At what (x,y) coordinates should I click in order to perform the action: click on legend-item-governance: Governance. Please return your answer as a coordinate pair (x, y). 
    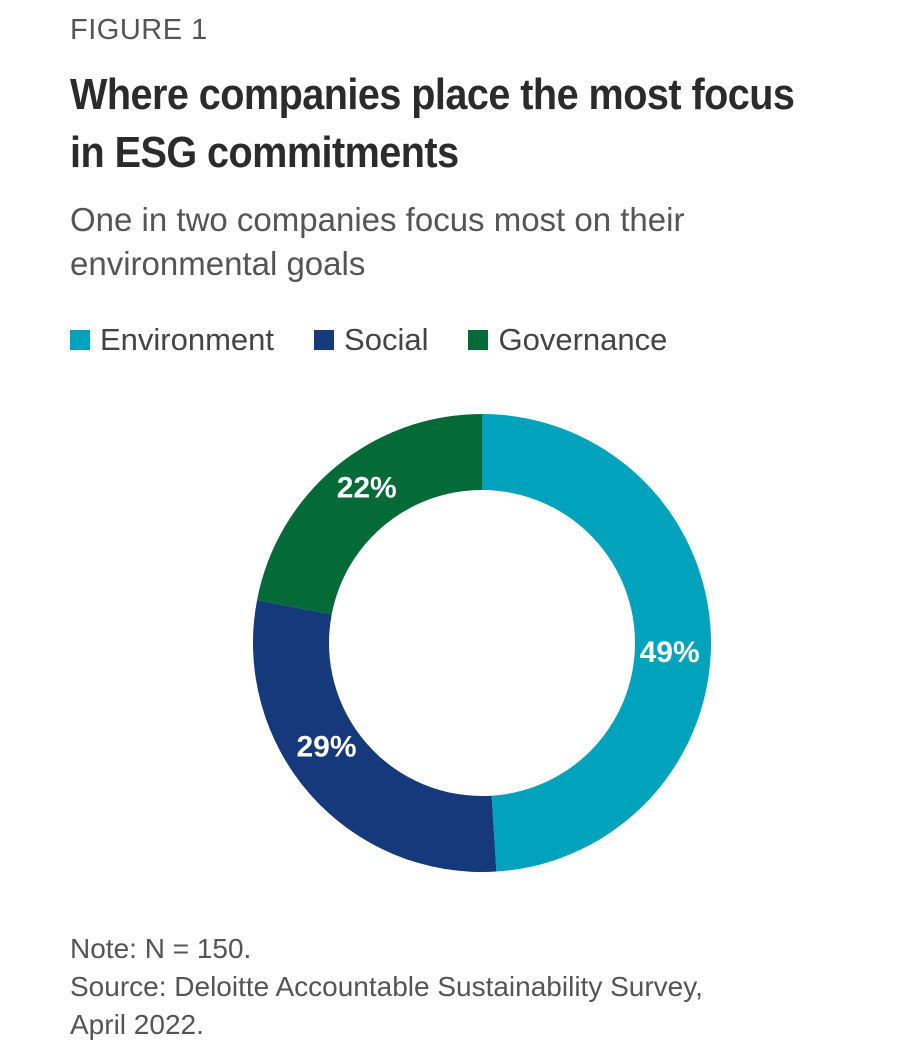
    Looking at the image, I should click on (567, 340).